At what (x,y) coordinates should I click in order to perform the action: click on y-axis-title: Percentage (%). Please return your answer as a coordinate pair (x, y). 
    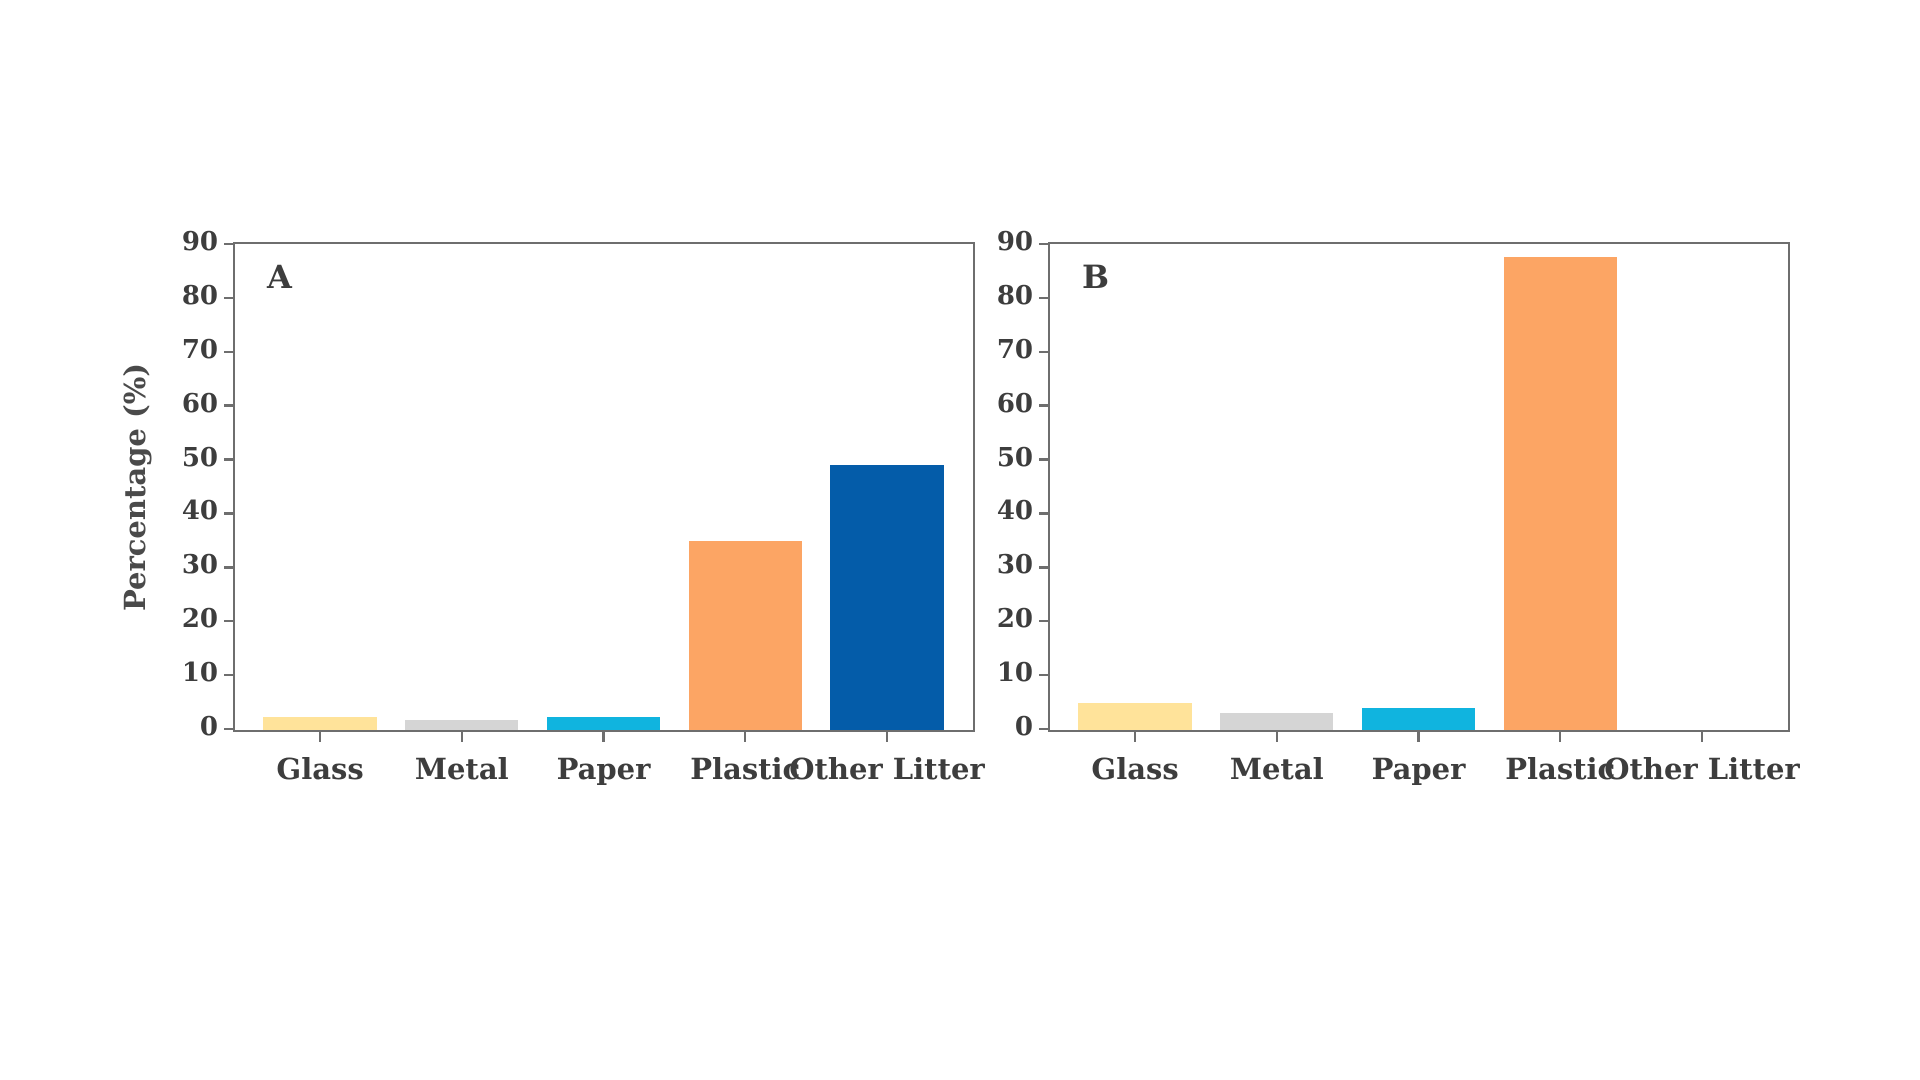
    Looking at the image, I should click on (135, 487).